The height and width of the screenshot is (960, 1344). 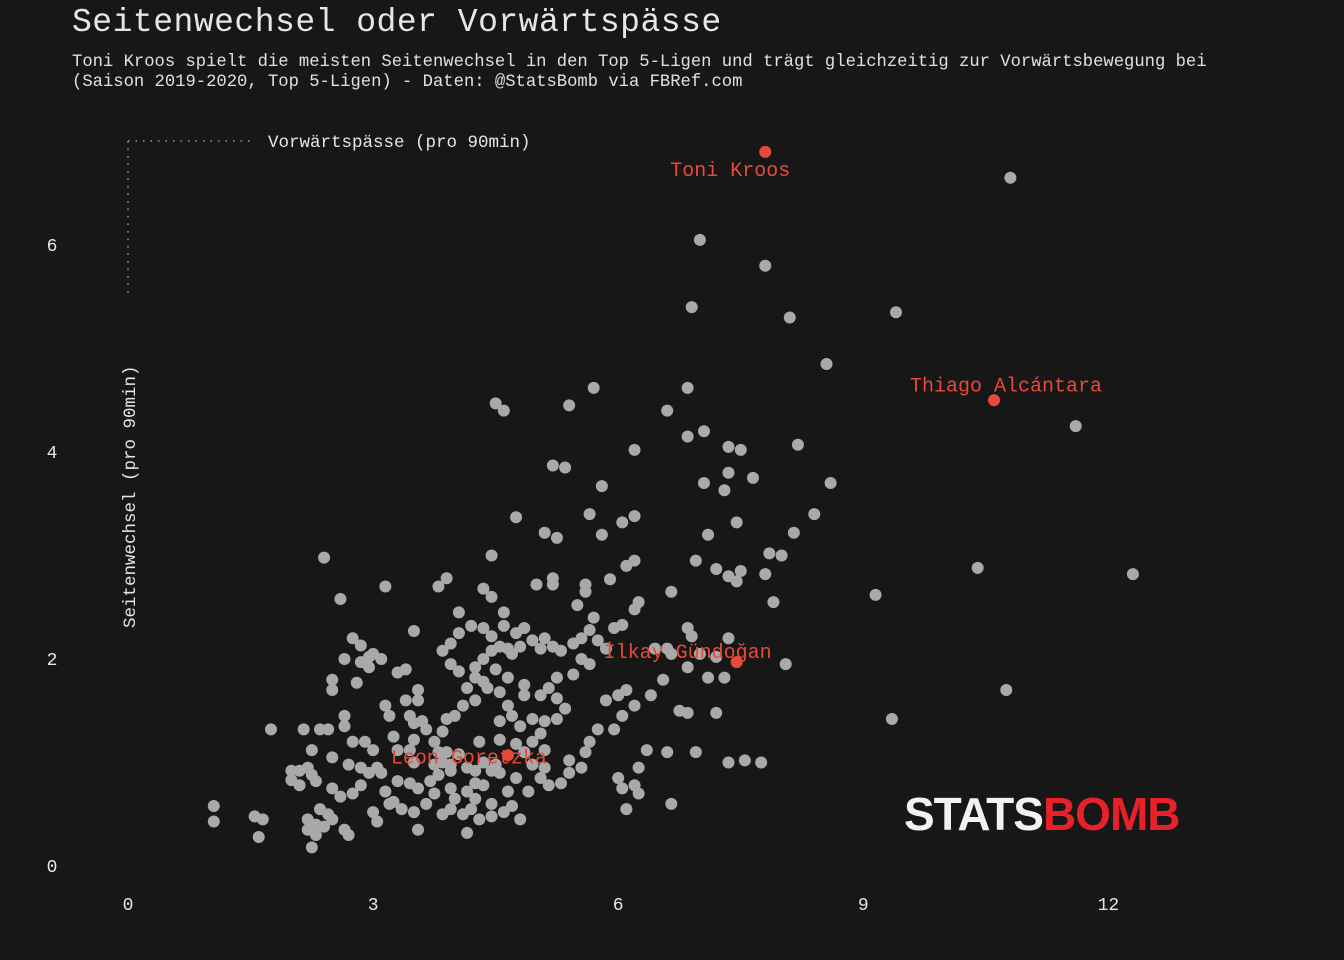 What do you see at coordinates (52, 454) in the screenshot?
I see `y-tick-label: 4` at bounding box center [52, 454].